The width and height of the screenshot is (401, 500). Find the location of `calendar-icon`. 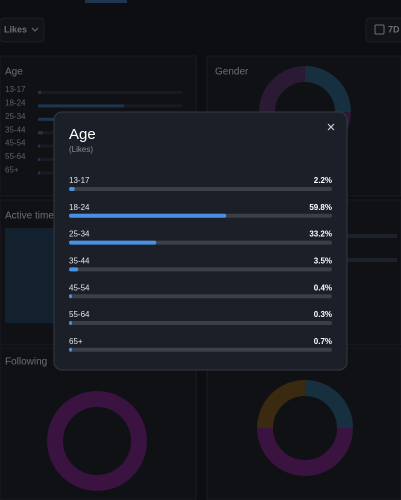

calendar-icon is located at coordinates (379, 29).